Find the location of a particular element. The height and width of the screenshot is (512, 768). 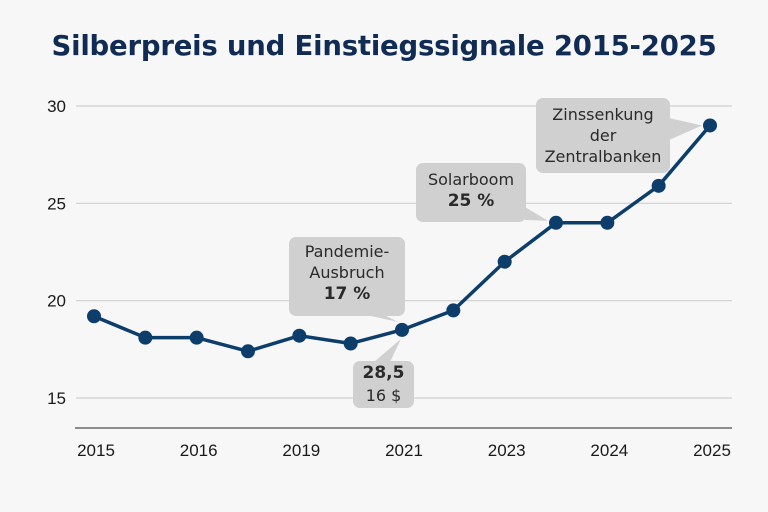

callout-text: Ausbruch is located at coordinates (347, 272).